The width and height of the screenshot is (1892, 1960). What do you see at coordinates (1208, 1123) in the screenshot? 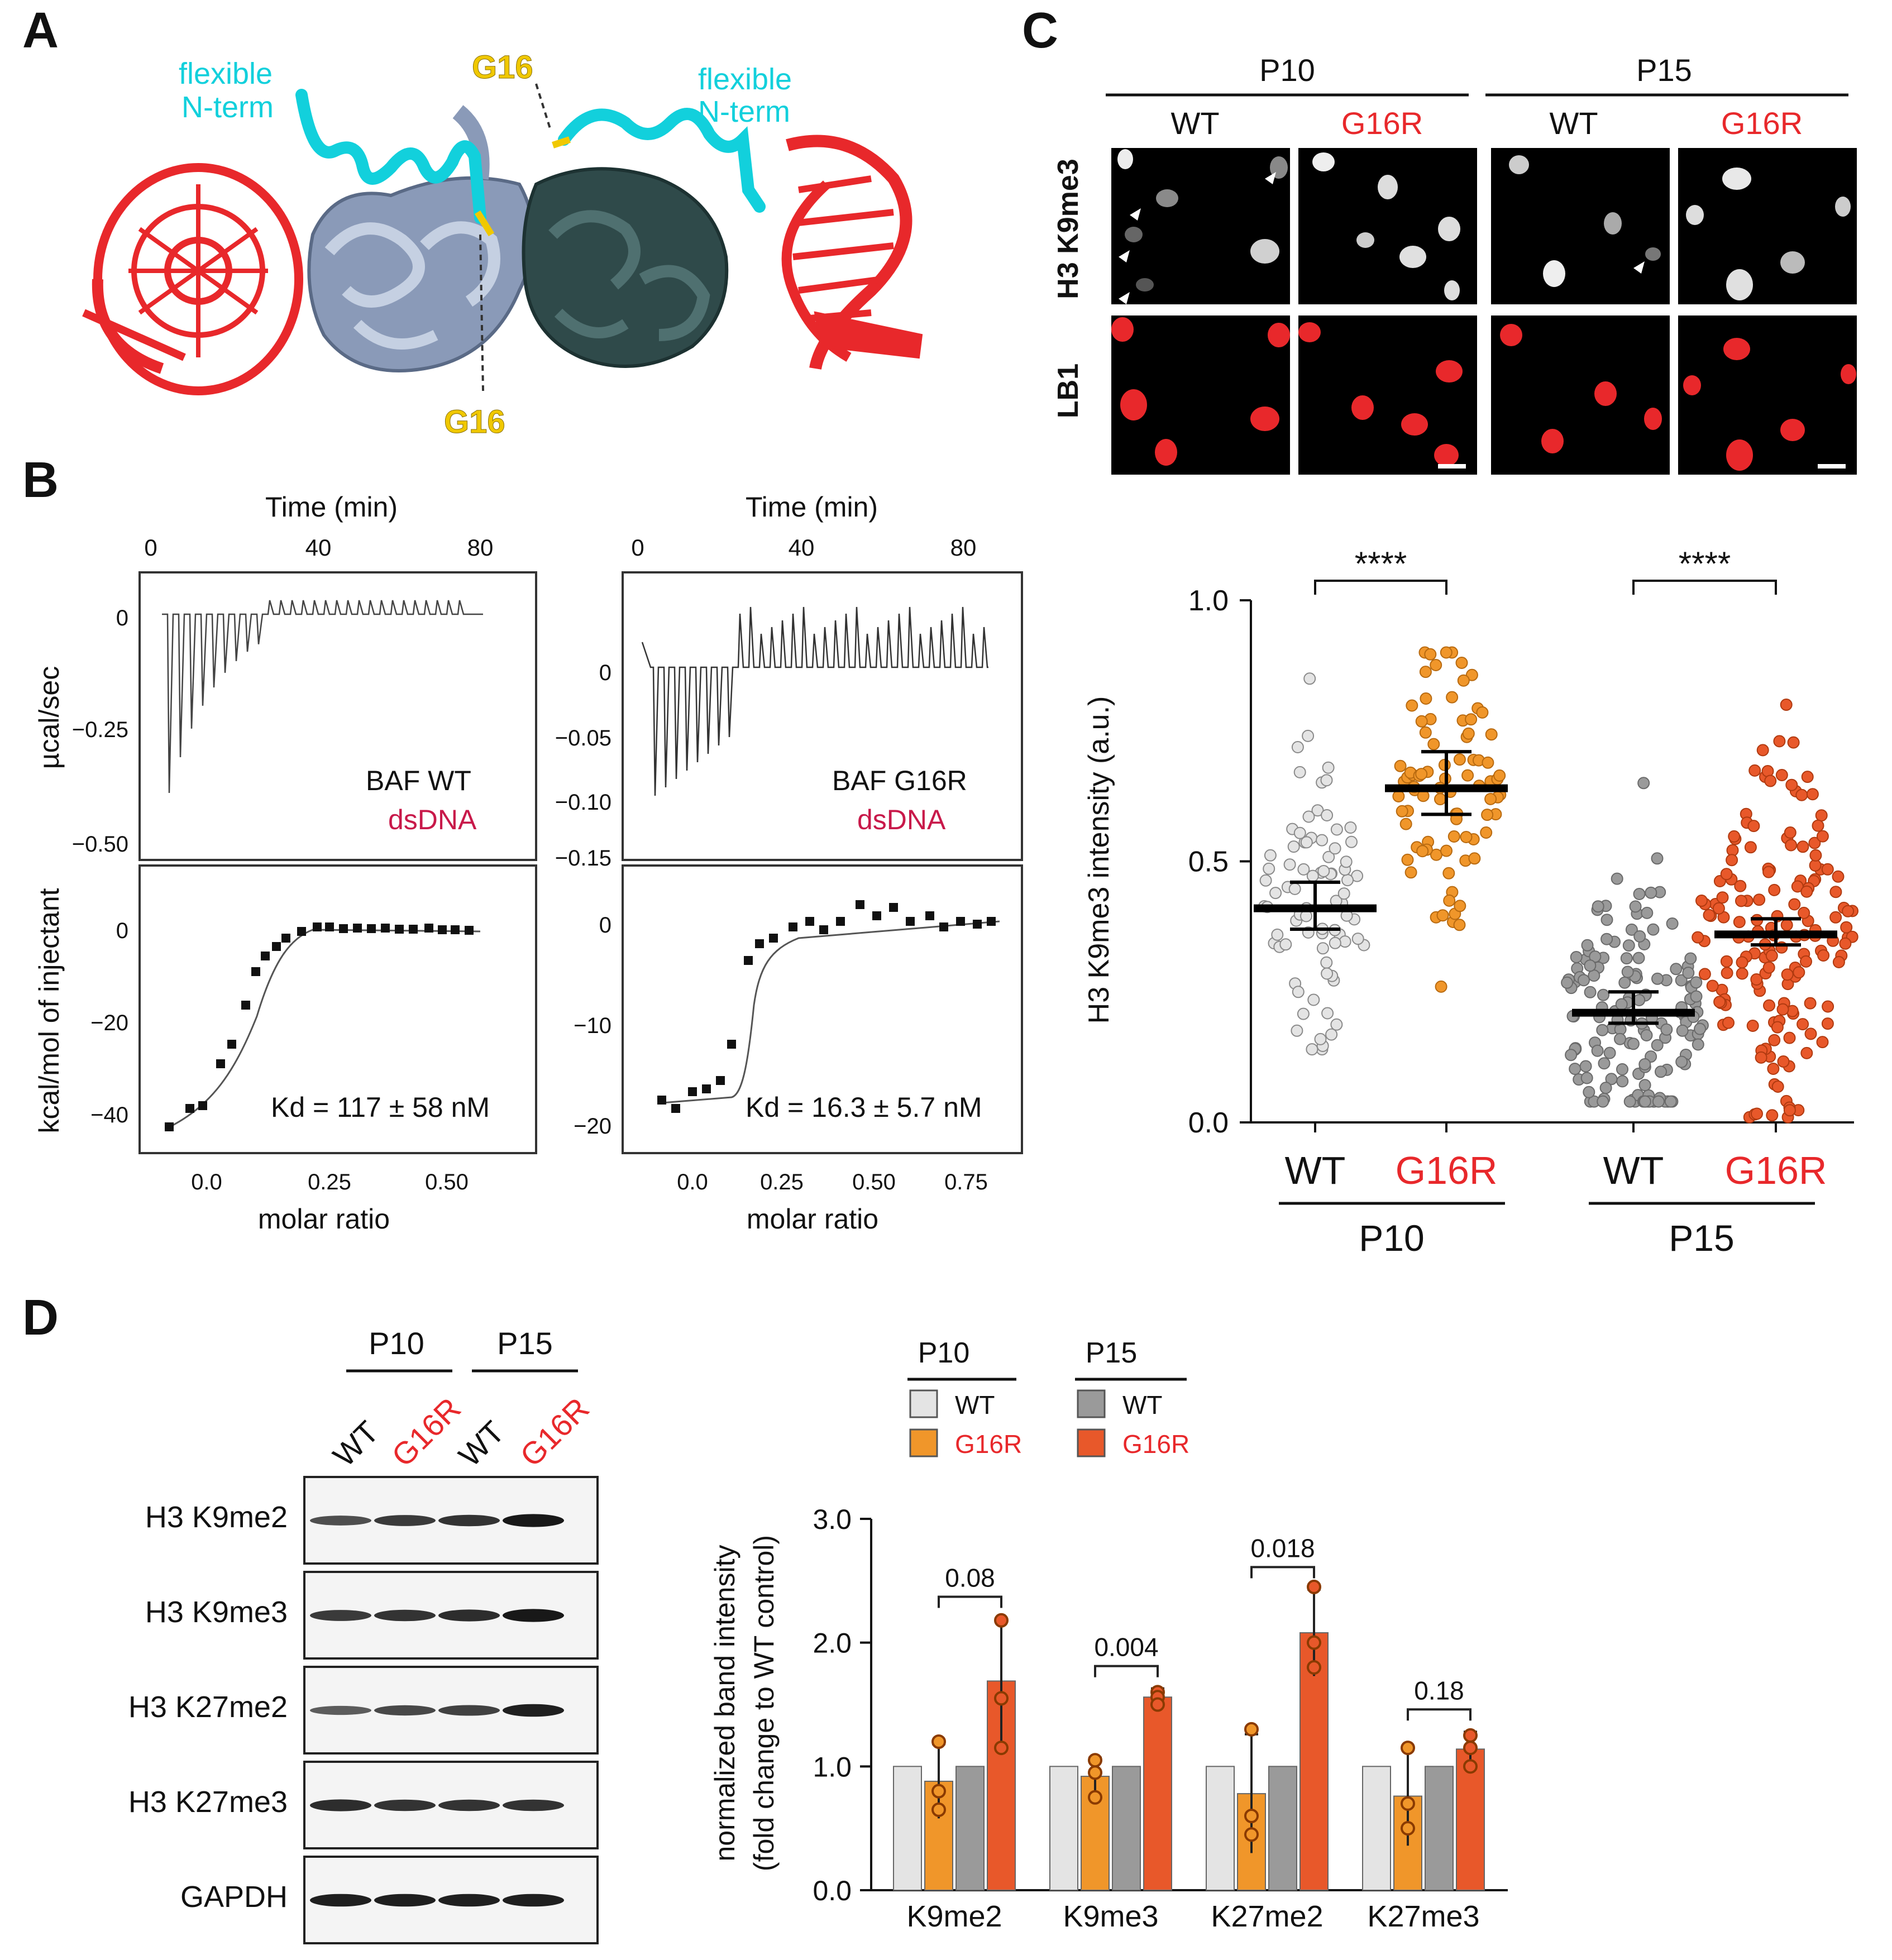
I see `dotplot-y-tick-label: 0.0` at bounding box center [1208, 1123].